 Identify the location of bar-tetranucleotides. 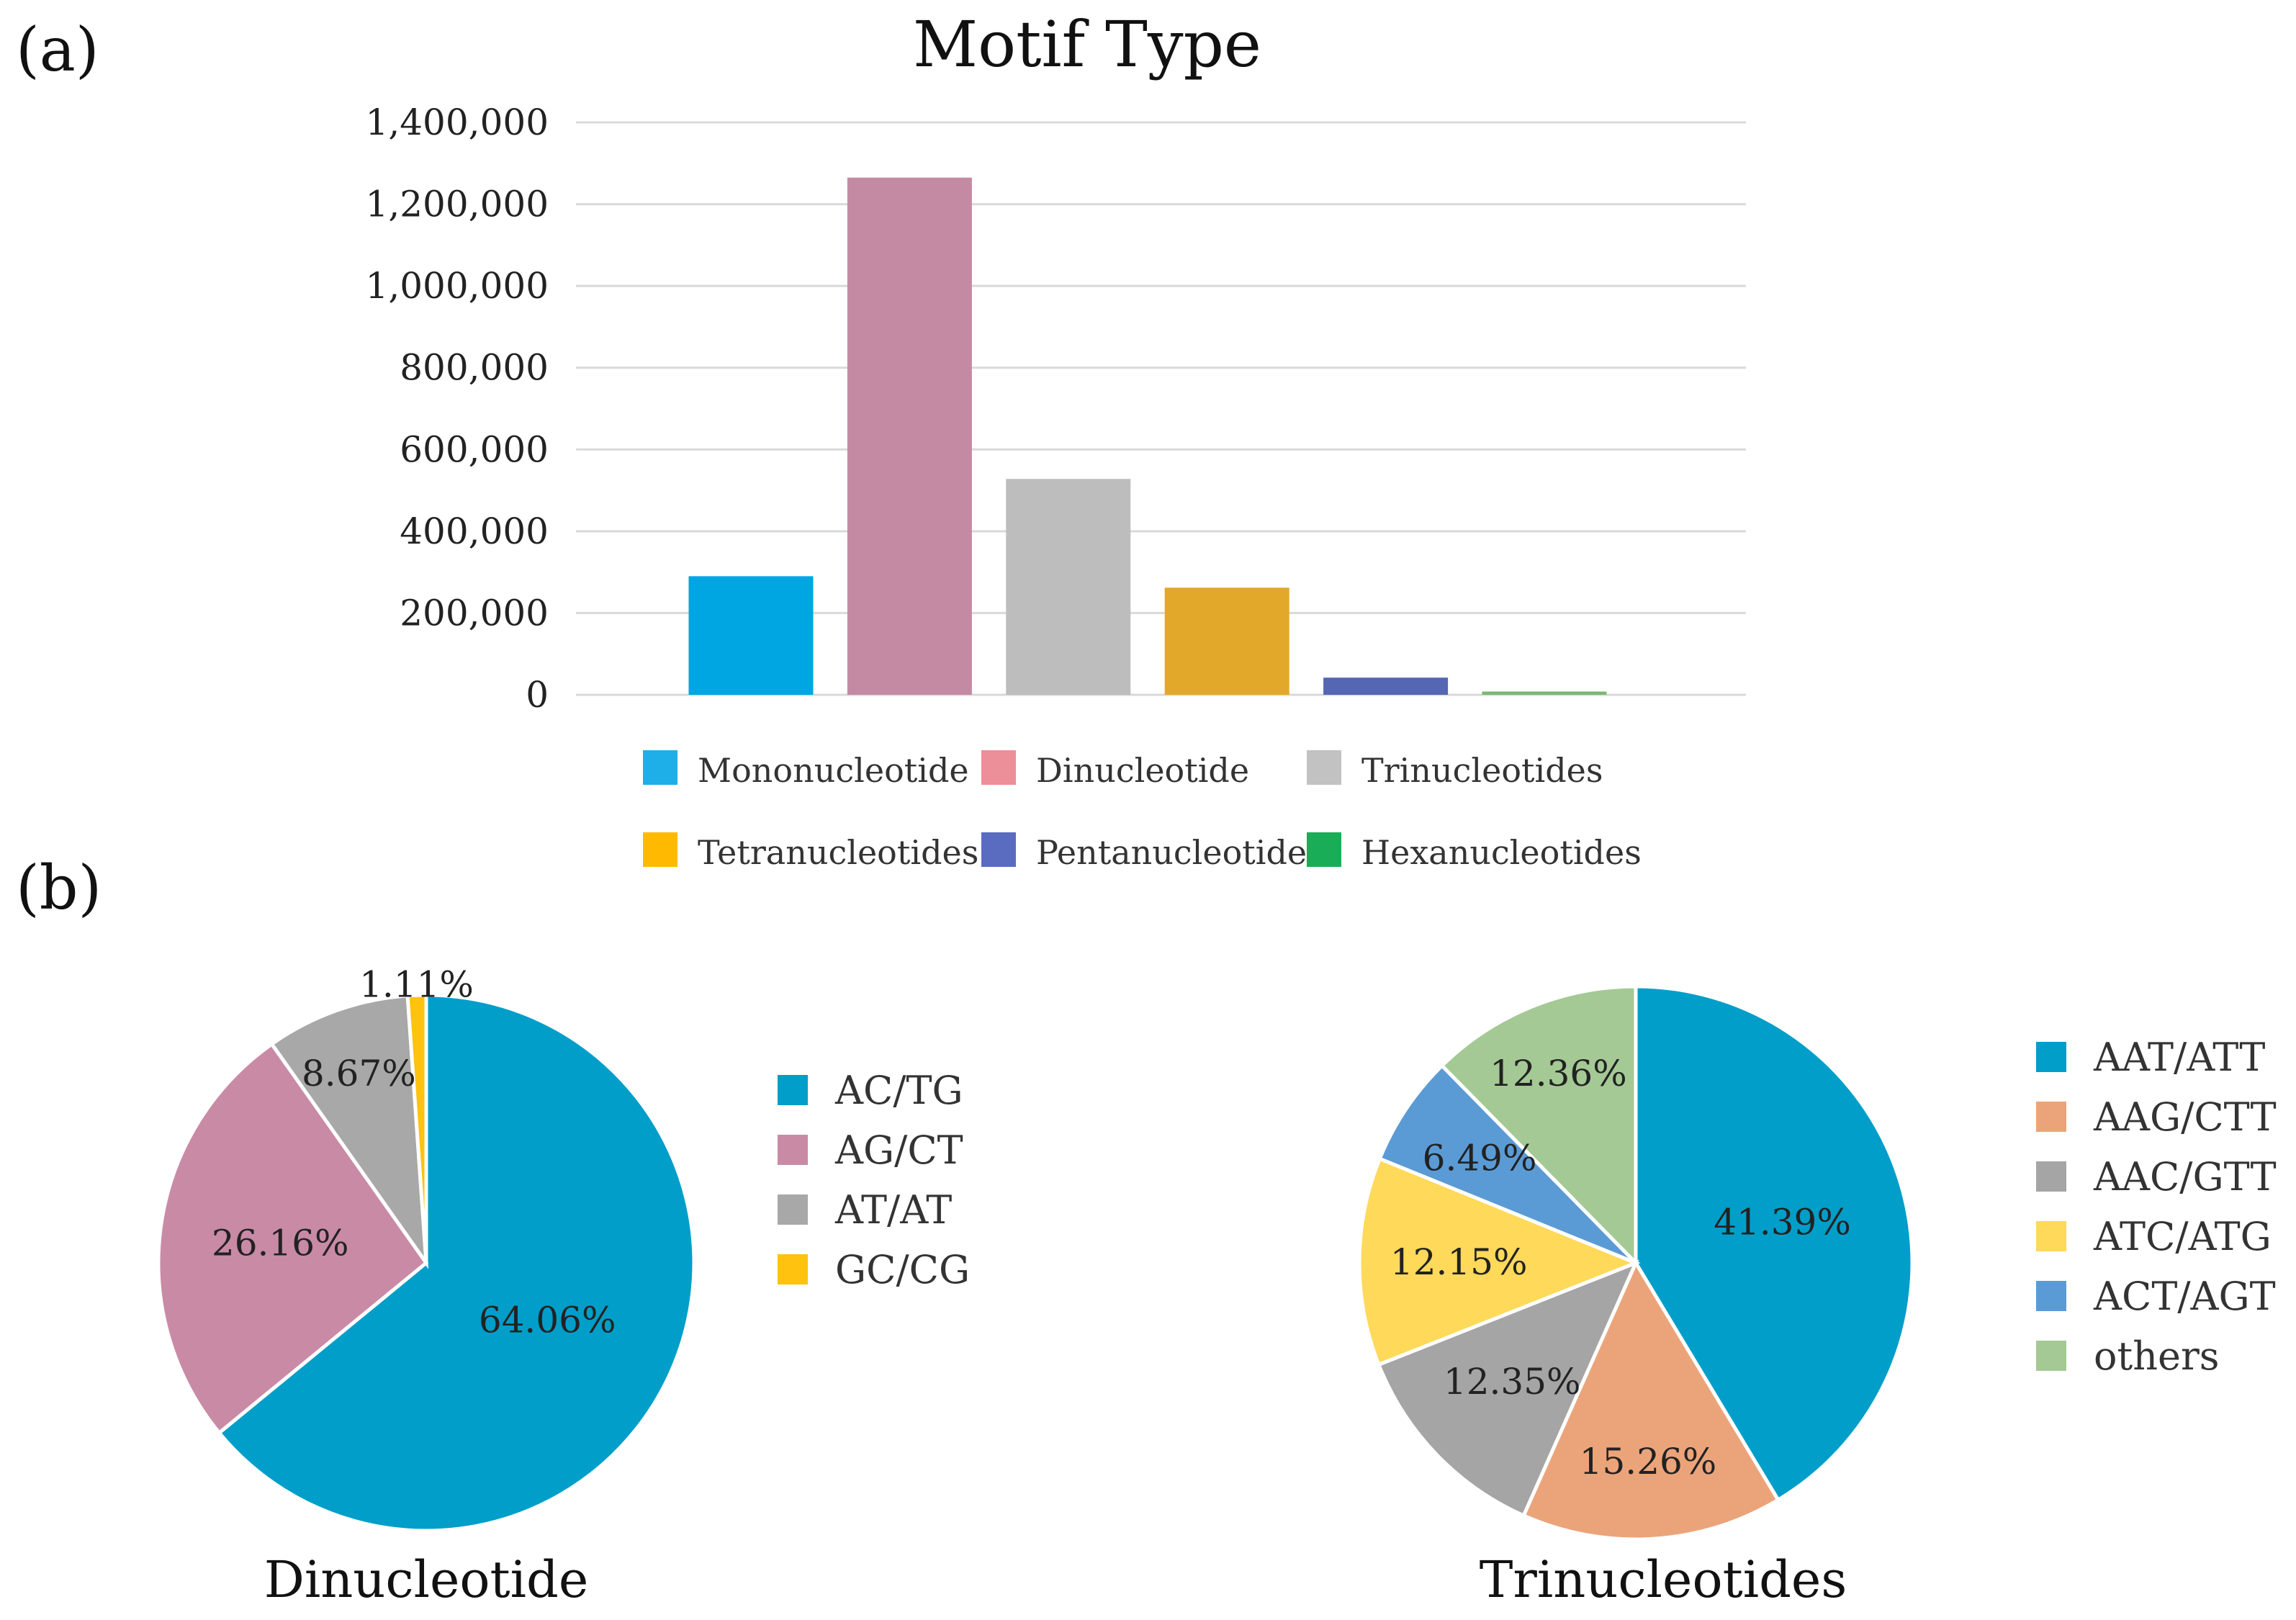
(1227, 641).